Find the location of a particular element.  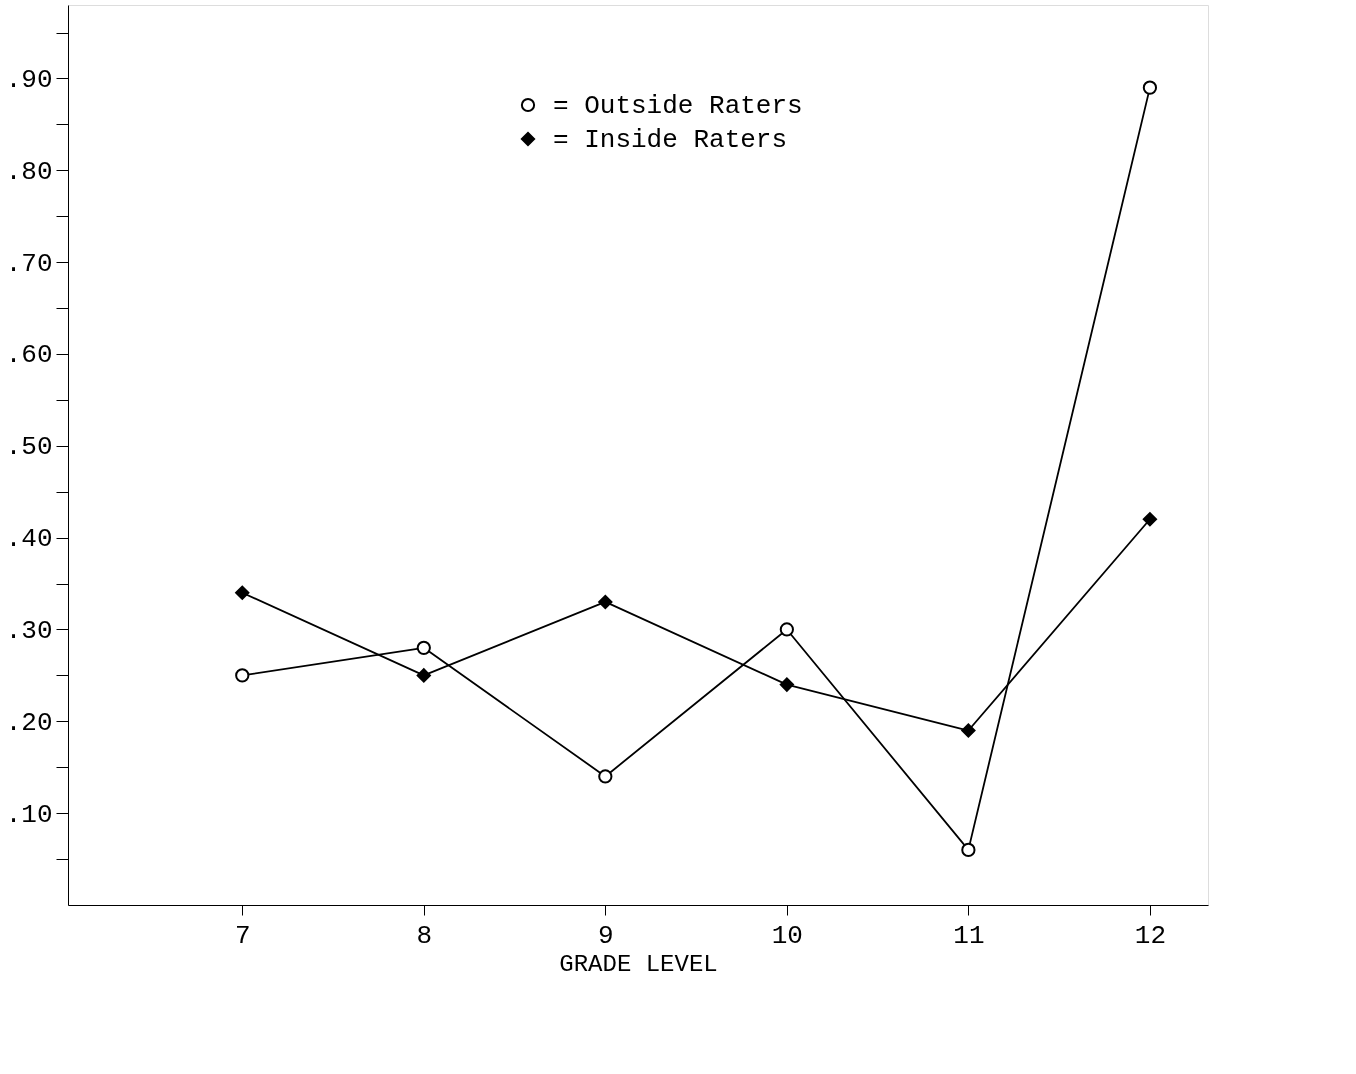

x-tick-label: 9 is located at coordinates (606, 935).